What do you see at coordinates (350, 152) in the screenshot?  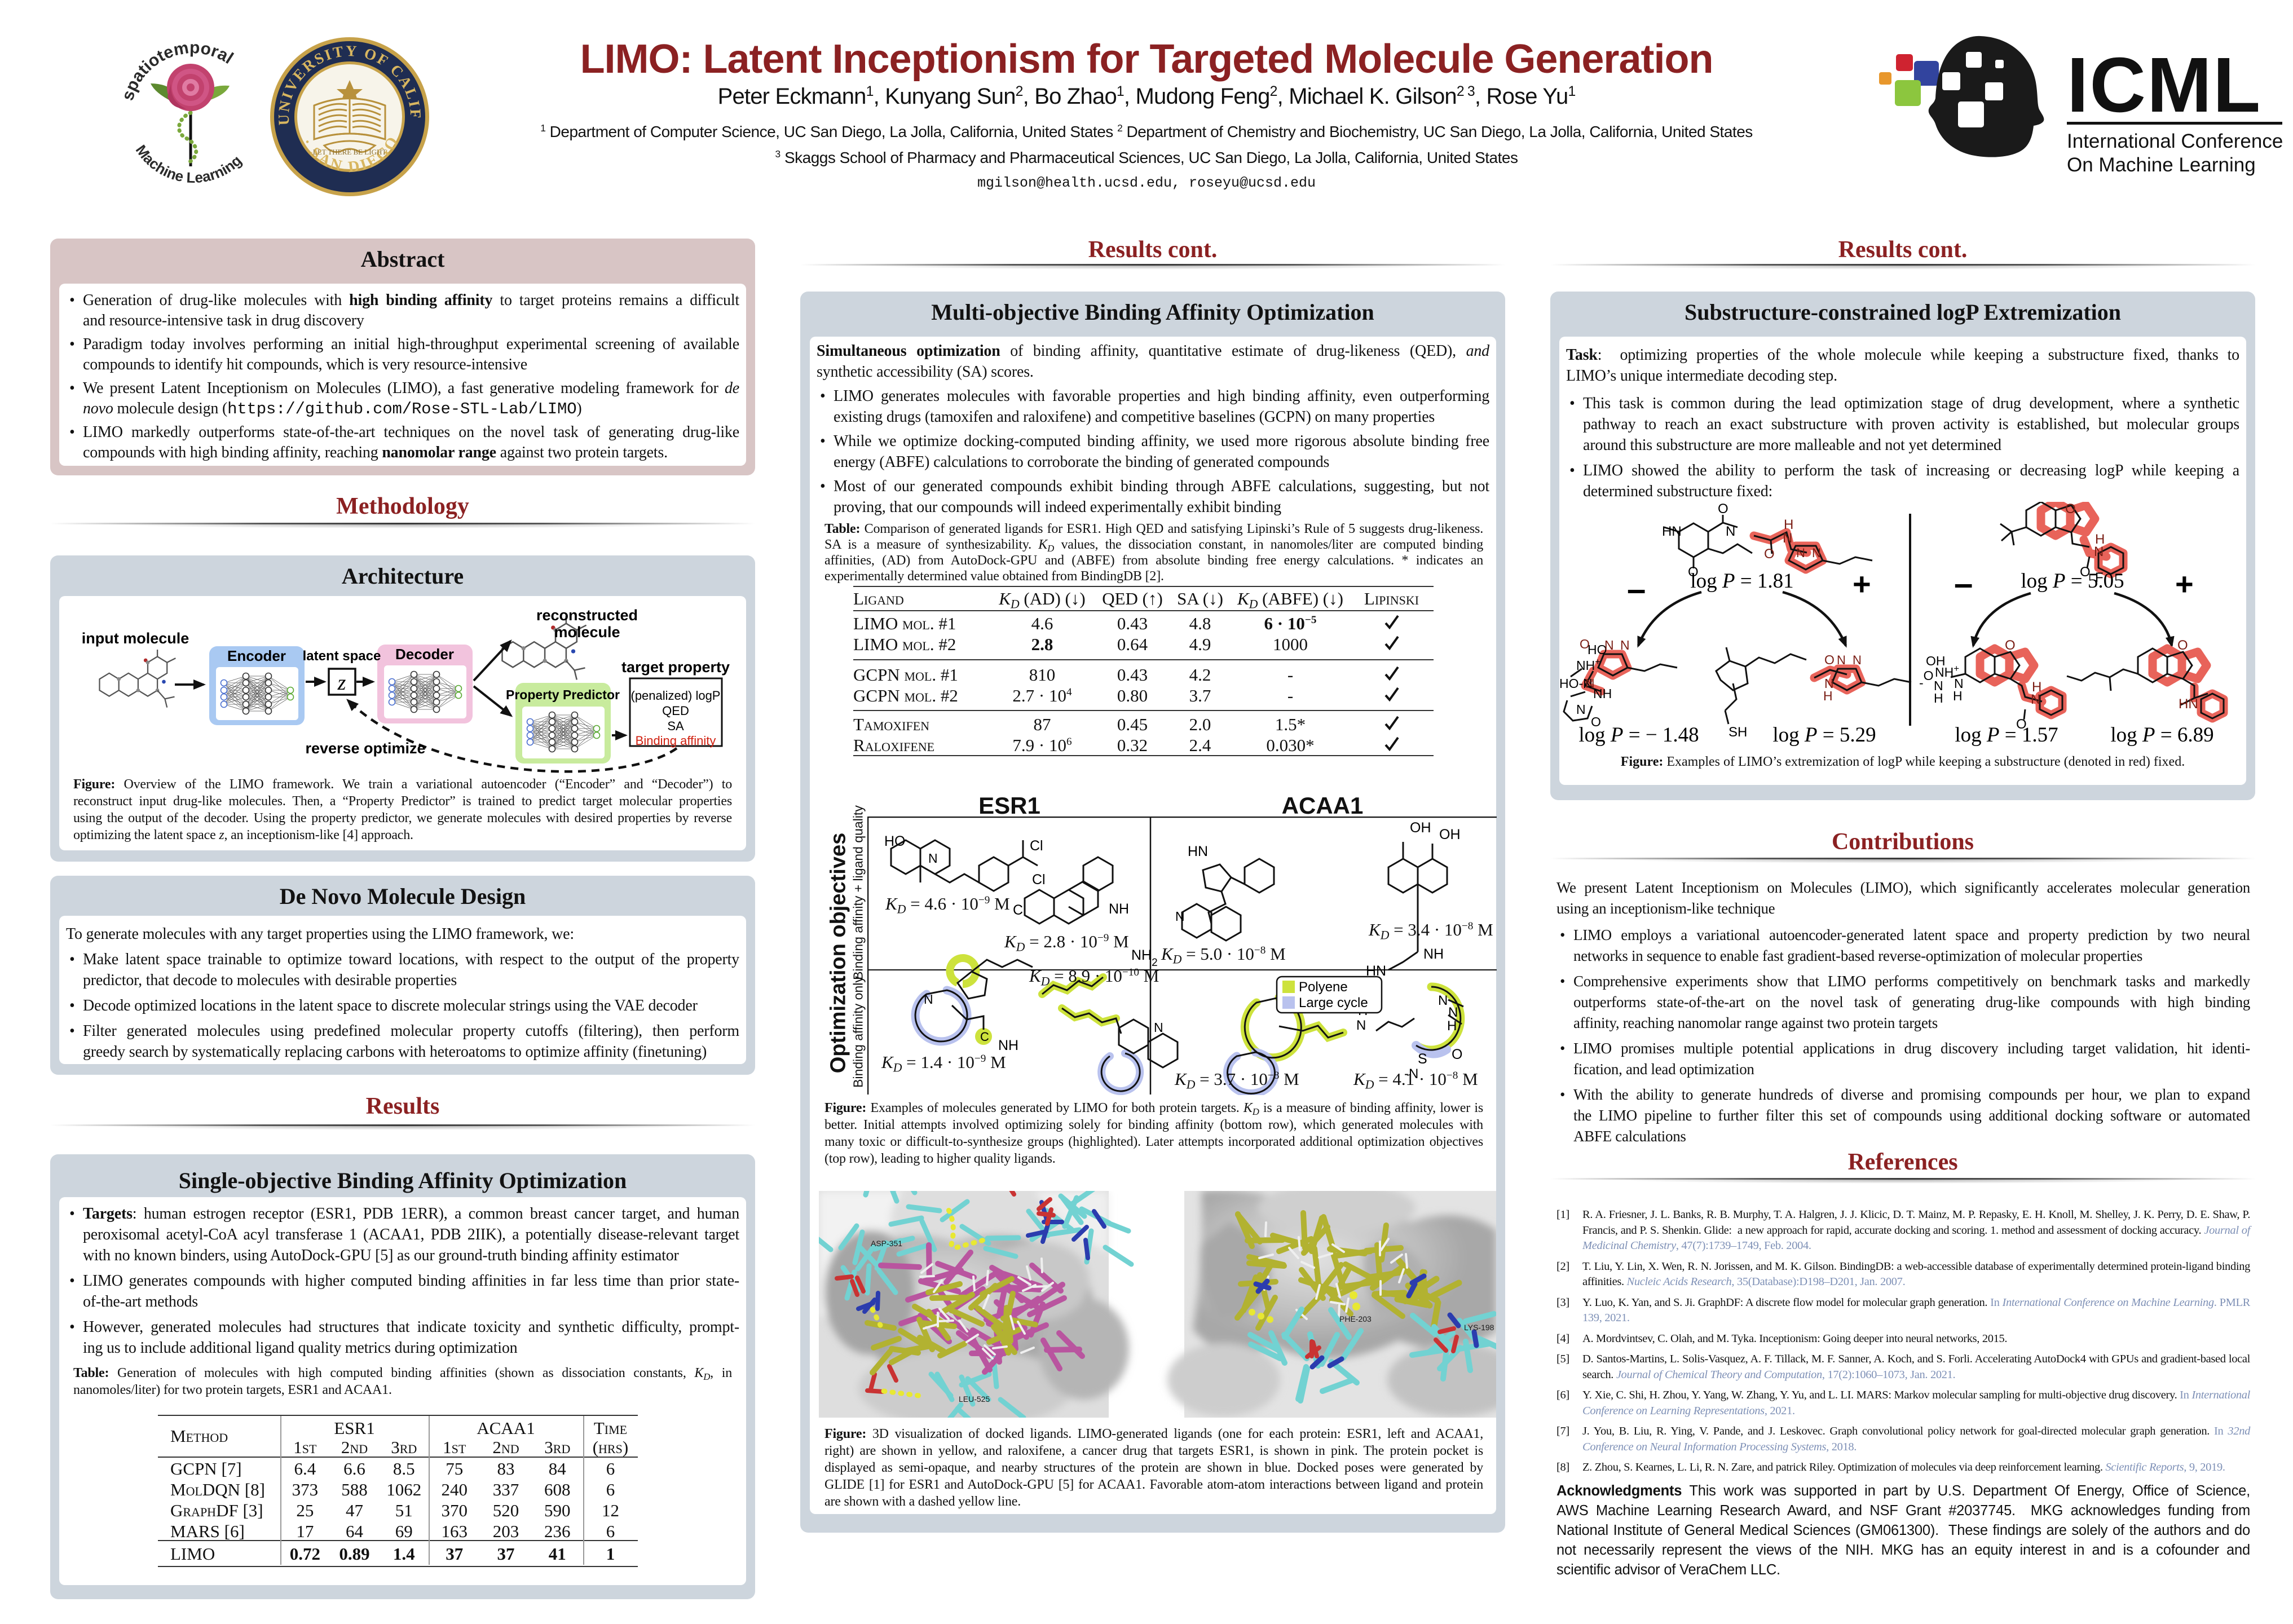 I see `svg-text: LET THERE BE LIGHT` at bounding box center [350, 152].